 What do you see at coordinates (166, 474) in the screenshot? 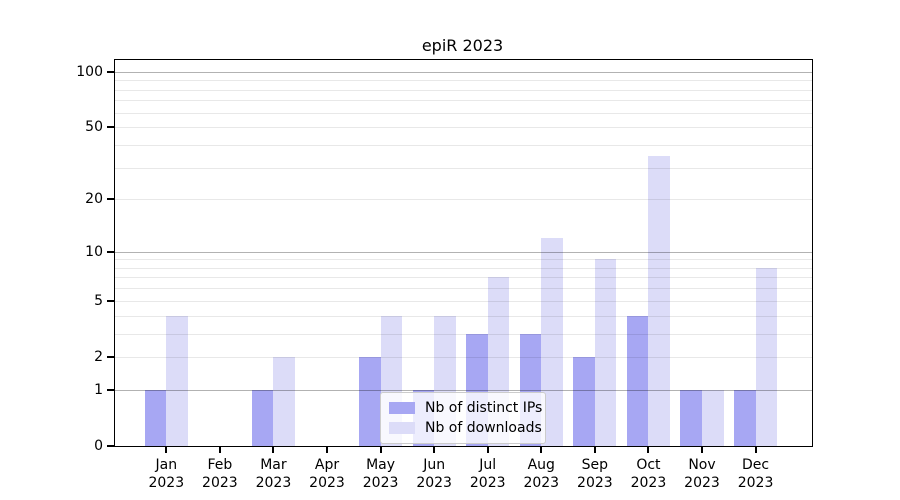
I see `x-axis-tick-label: Jan 2023` at bounding box center [166, 474].